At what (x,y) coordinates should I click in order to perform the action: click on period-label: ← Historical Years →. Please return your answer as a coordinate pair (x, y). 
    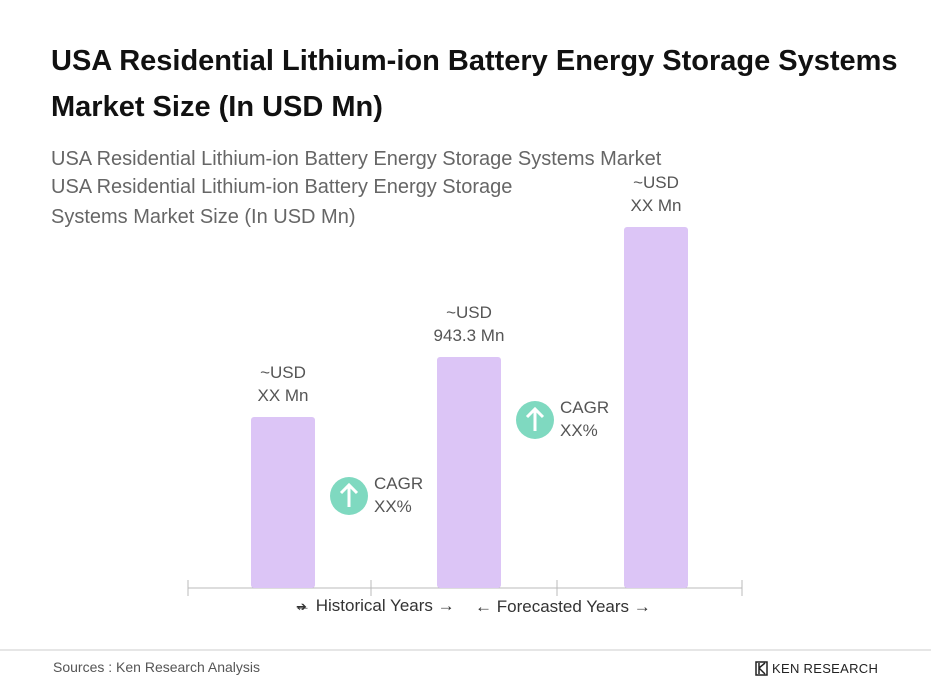
    Looking at the image, I should click on (374, 605).